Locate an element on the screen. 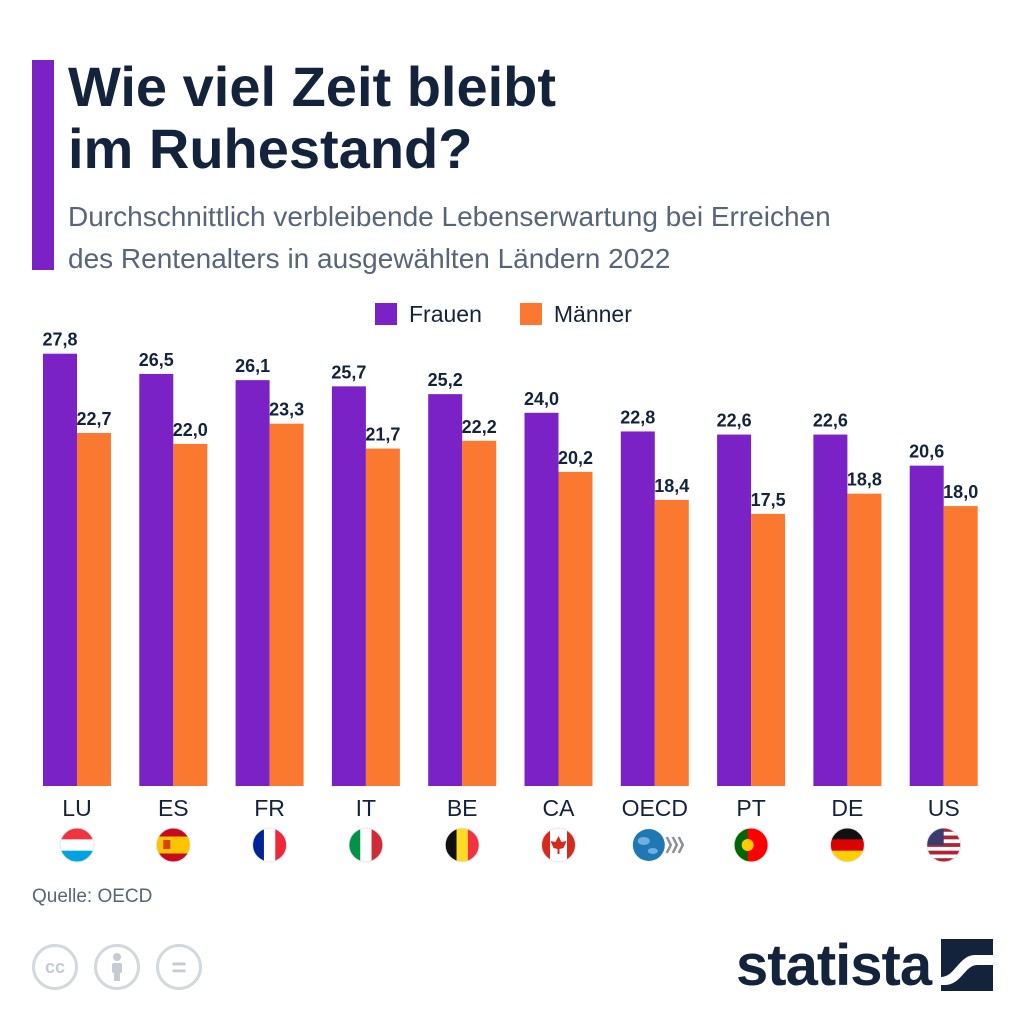  flag-france-icon is located at coordinates (270, 845).